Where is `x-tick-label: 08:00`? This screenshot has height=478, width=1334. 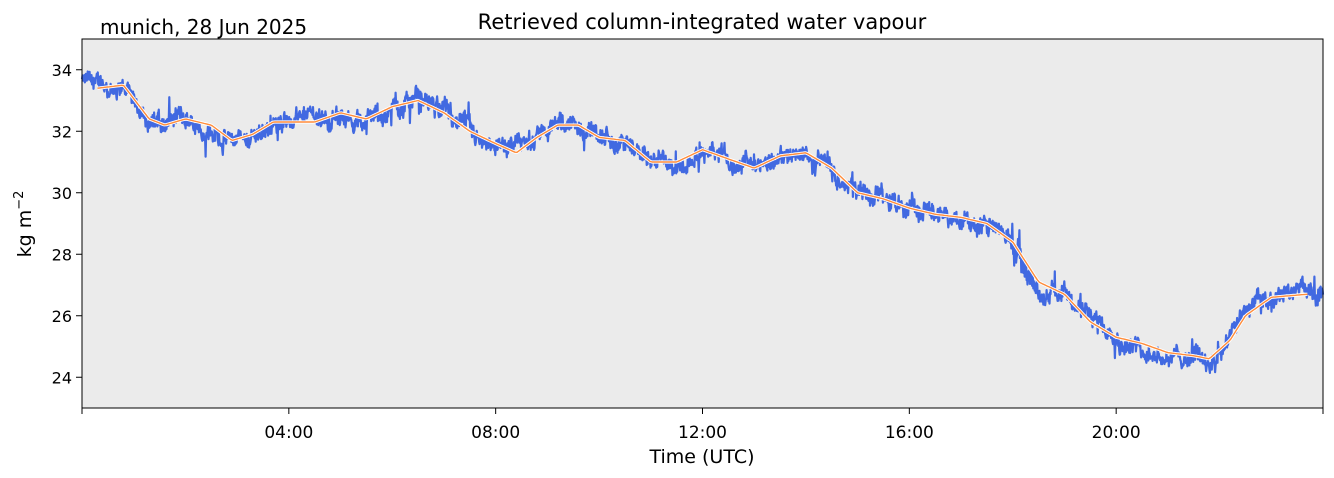
x-tick-label: 08:00 is located at coordinates (495, 433).